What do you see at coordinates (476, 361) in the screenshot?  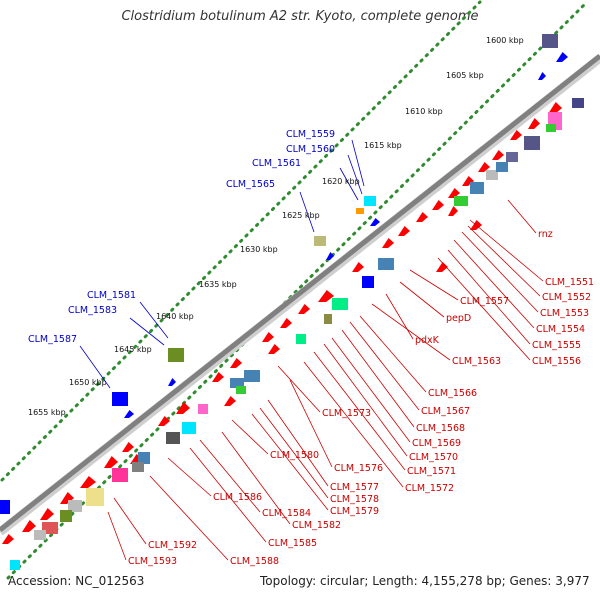 I see `gene-label-forward: CLM_1563` at bounding box center [476, 361].